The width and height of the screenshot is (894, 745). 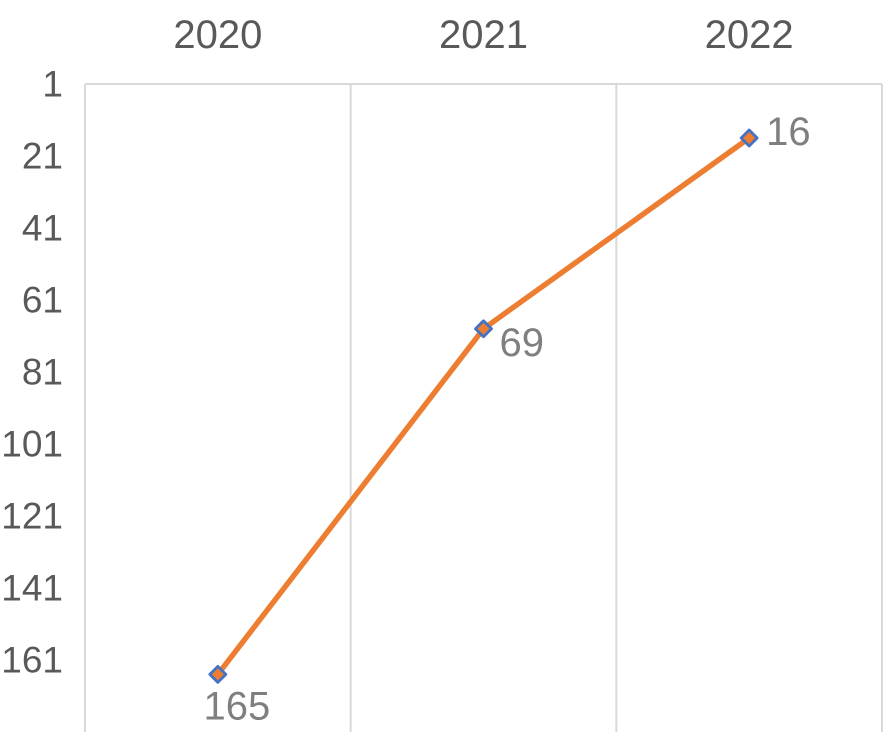 I want to click on y-axis-tick-label: 41, so click(x=42, y=228).